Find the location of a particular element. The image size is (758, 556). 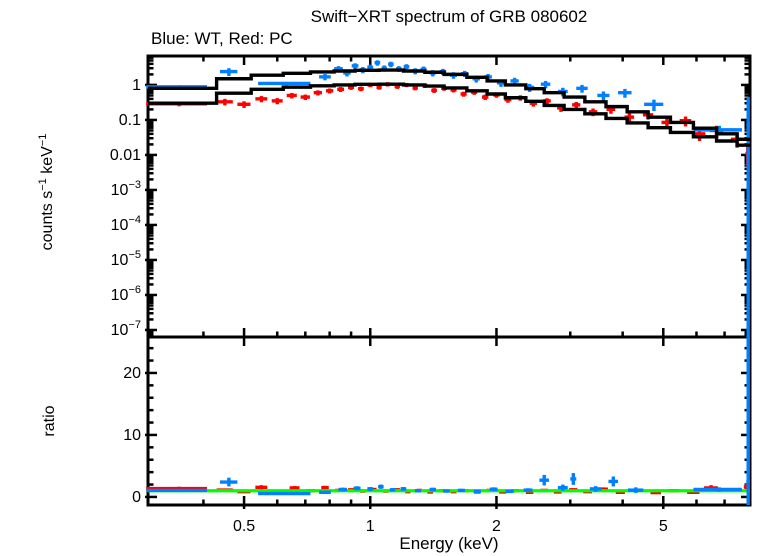

wt-model-line is located at coordinates (449, 104).